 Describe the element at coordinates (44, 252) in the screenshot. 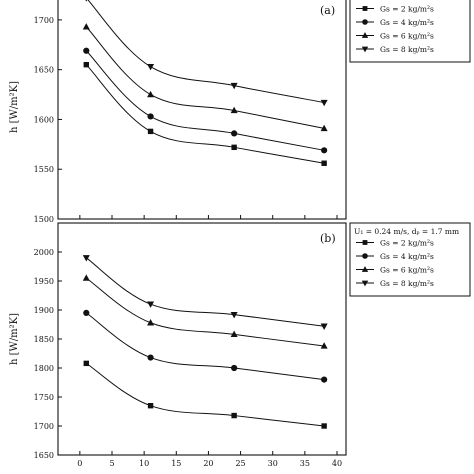

I see `y-tick-label: 2000` at that location.